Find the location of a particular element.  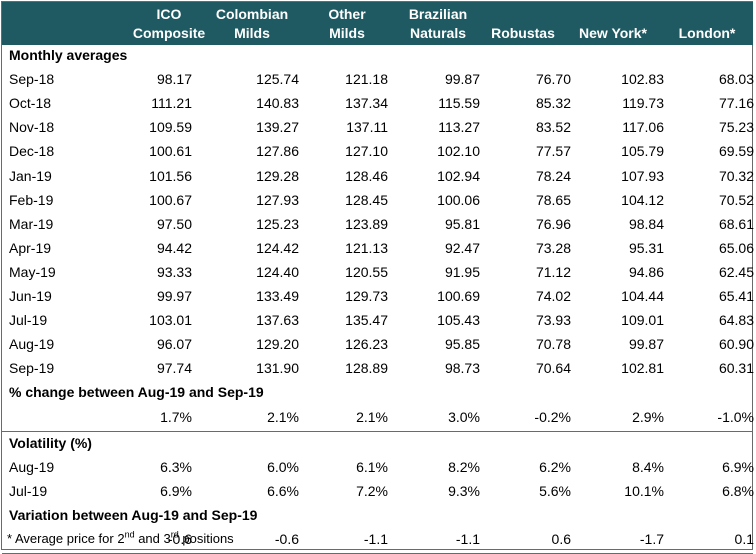

table-cell: 104.44 is located at coordinates (642, 296).